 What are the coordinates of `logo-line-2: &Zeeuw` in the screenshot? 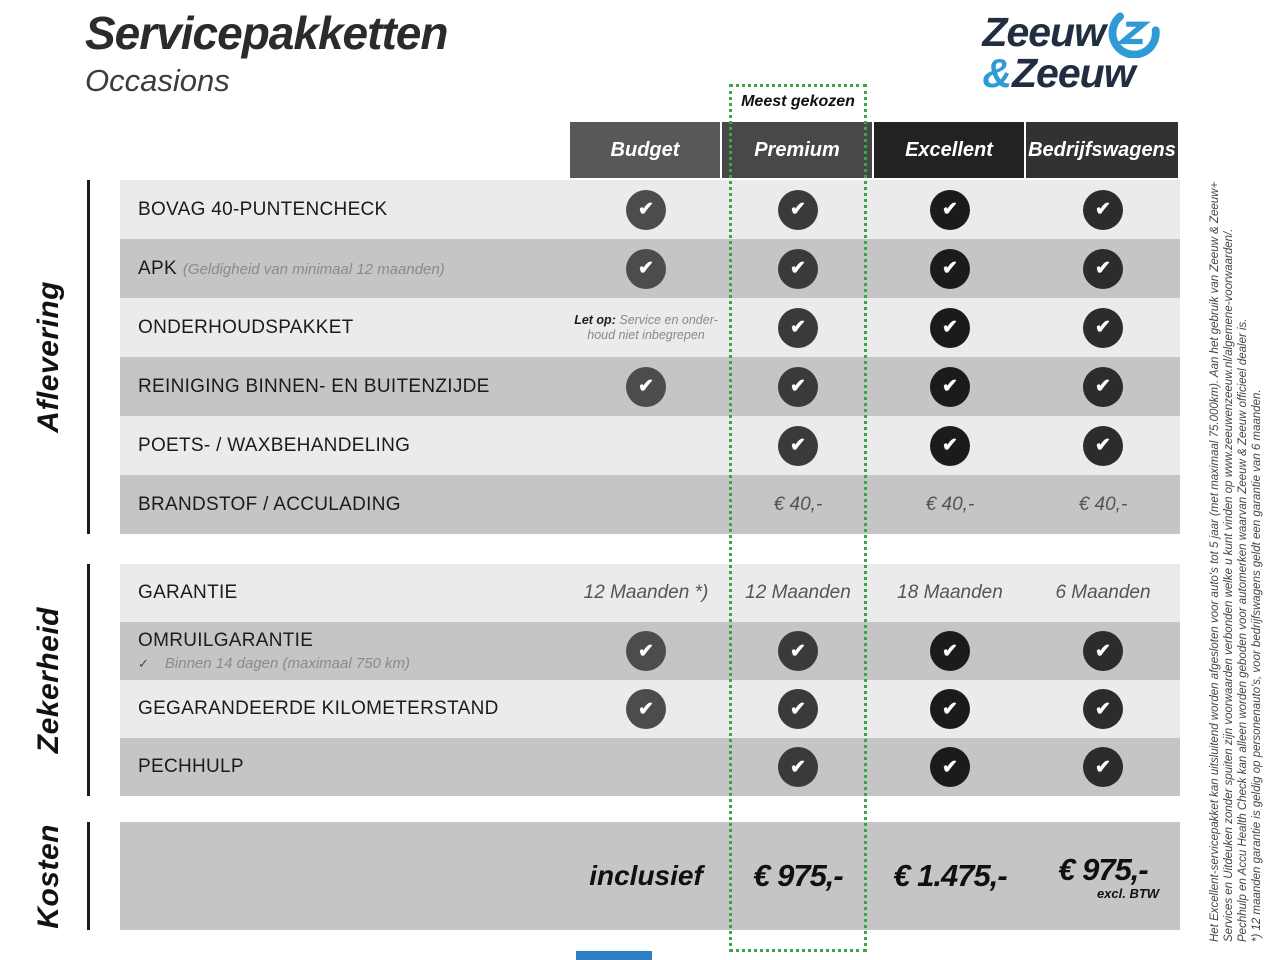 It's located at (1071, 73).